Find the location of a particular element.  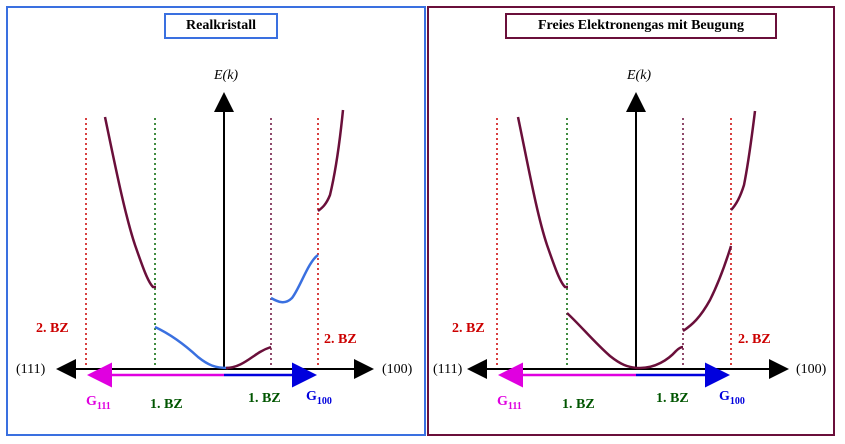

band-middle is located at coordinates (707, 289).